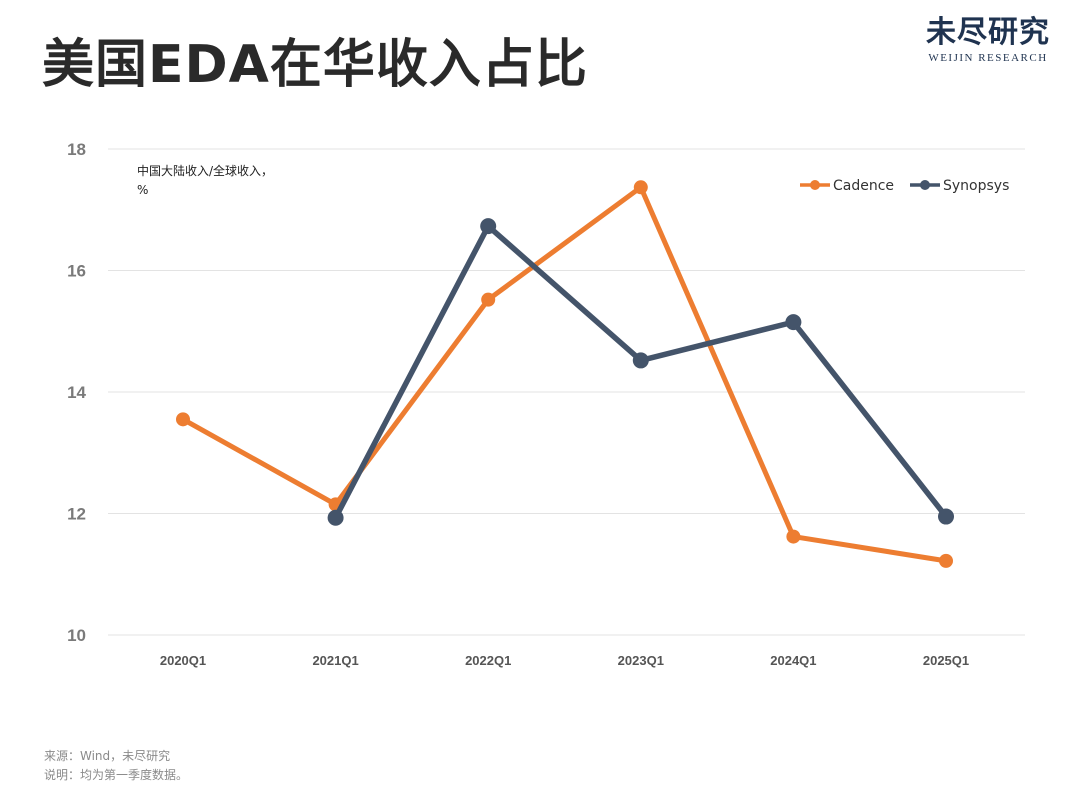  What do you see at coordinates (988, 32) in the screenshot?
I see `brand-name-cn: 未尽研究` at bounding box center [988, 32].